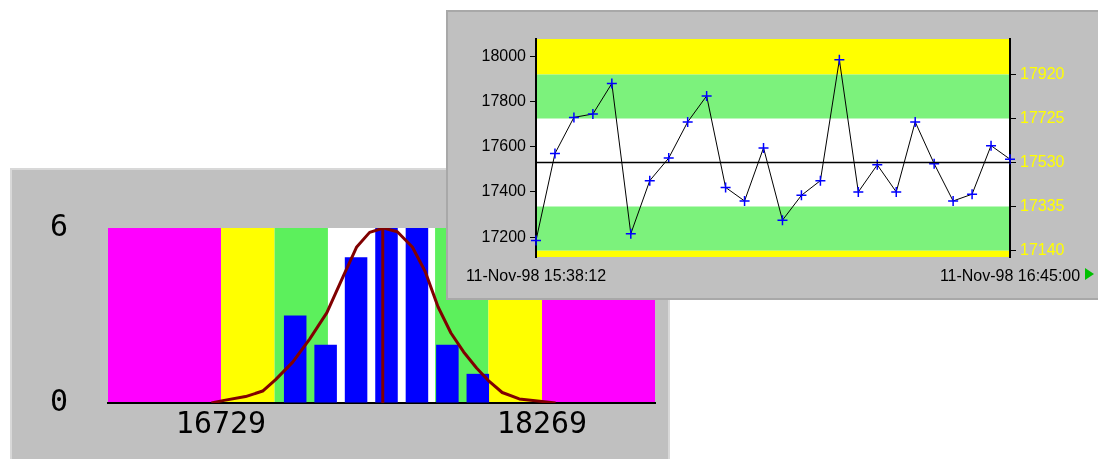 Image resolution: width=1098 pixels, height=459 pixels. What do you see at coordinates (542, 422) in the screenshot?
I see `x-tick-label: 18269` at bounding box center [542, 422].